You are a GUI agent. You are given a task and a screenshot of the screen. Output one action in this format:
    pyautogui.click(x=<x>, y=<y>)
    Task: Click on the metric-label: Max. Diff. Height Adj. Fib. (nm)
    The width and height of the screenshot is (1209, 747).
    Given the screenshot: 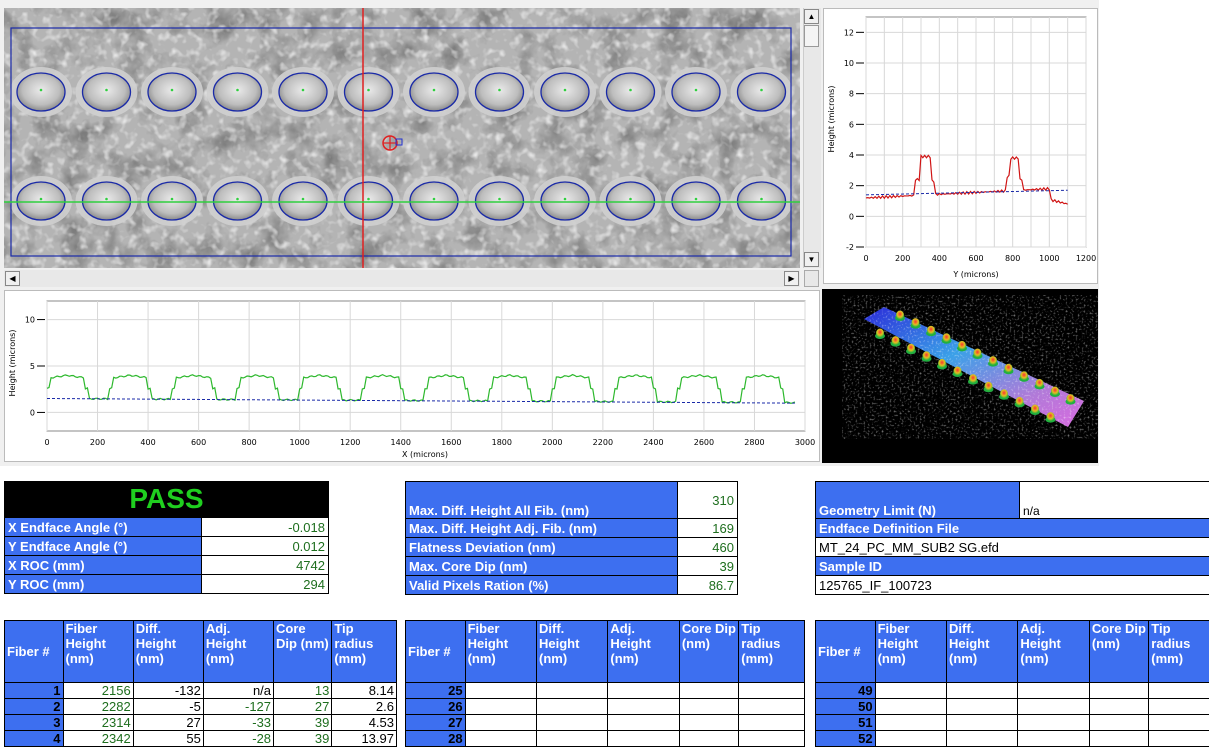 What is the action you would take?
    pyautogui.click(x=542, y=528)
    